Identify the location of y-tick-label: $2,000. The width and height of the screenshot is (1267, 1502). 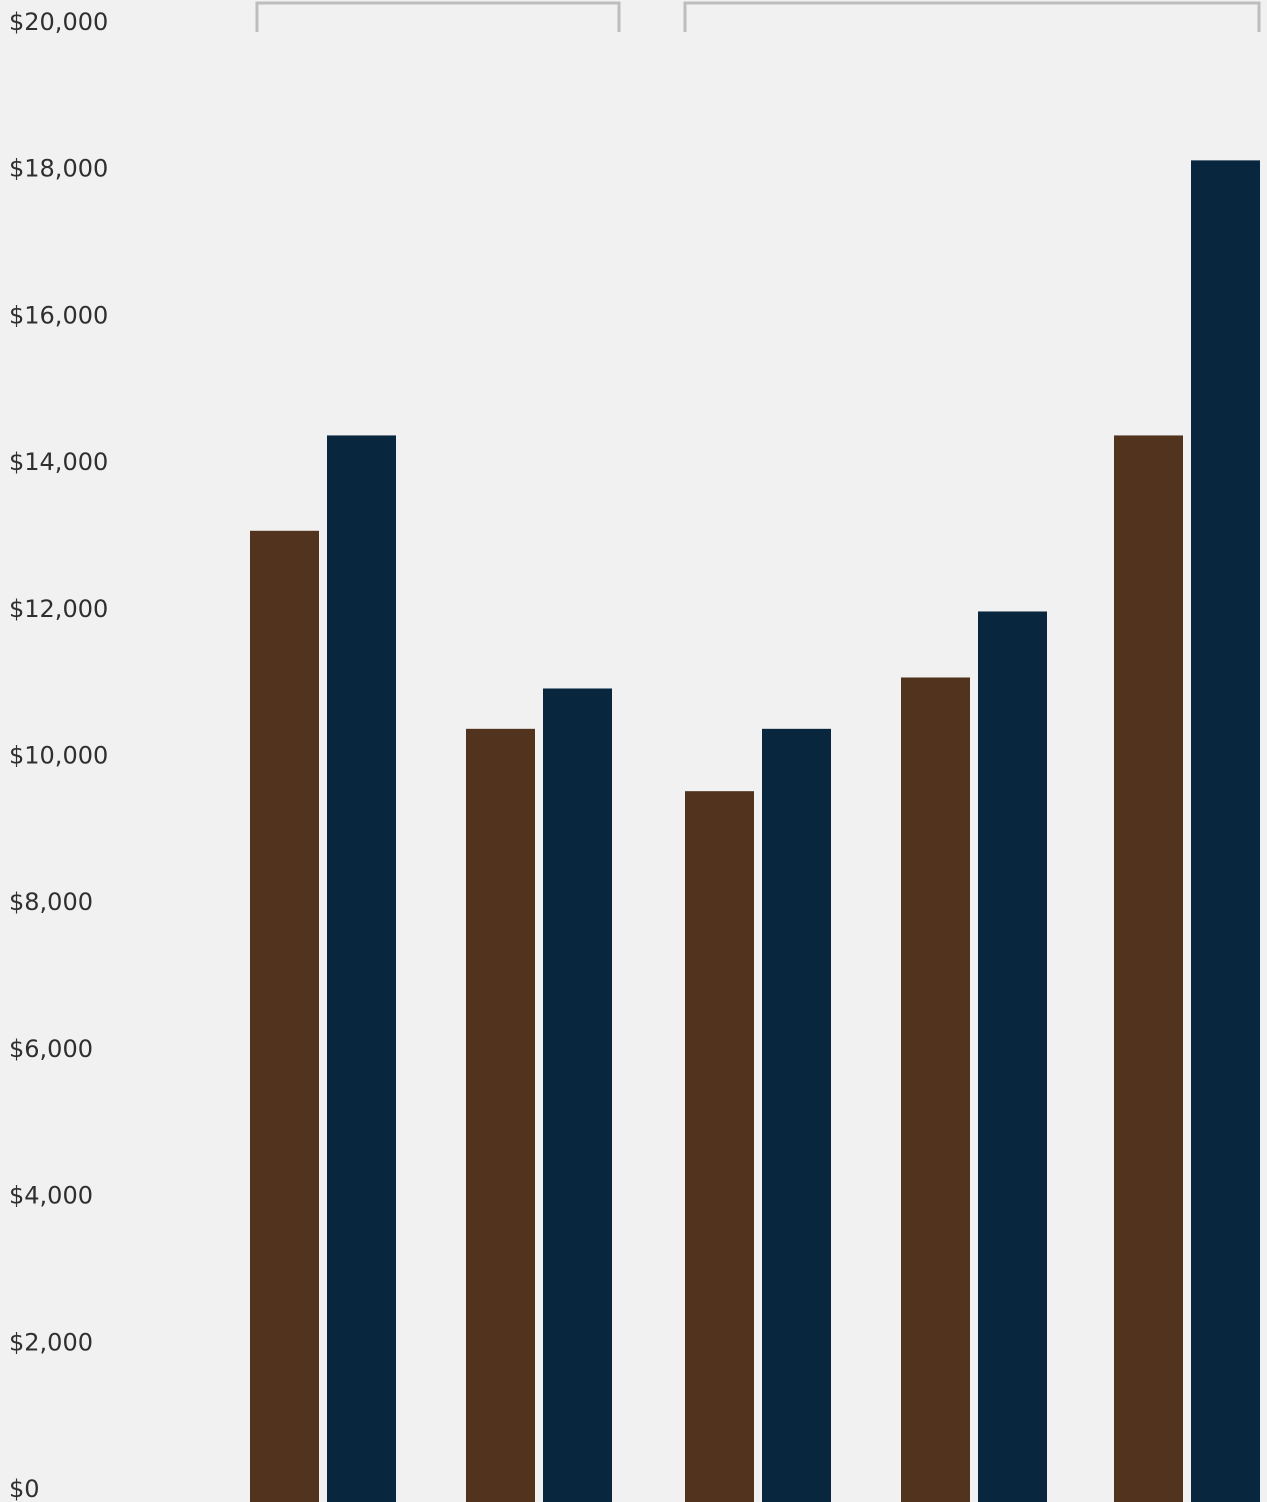
(51, 1342).